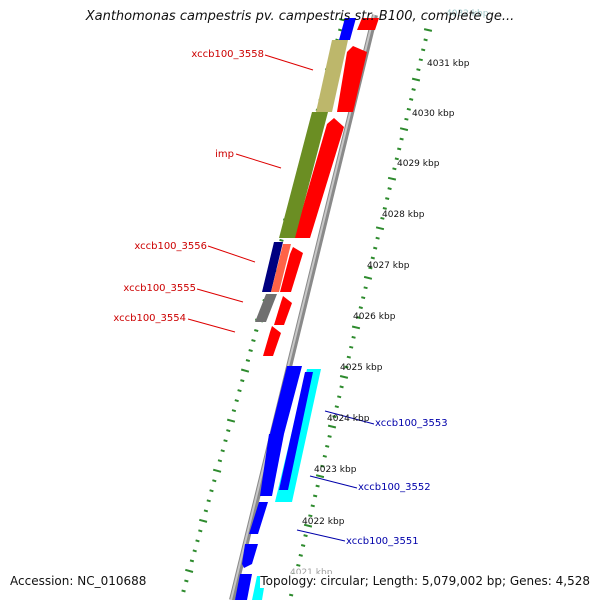 The height and width of the screenshot is (600, 600). I want to click on ruler-label: 4028 kbp, so click(403, 215).